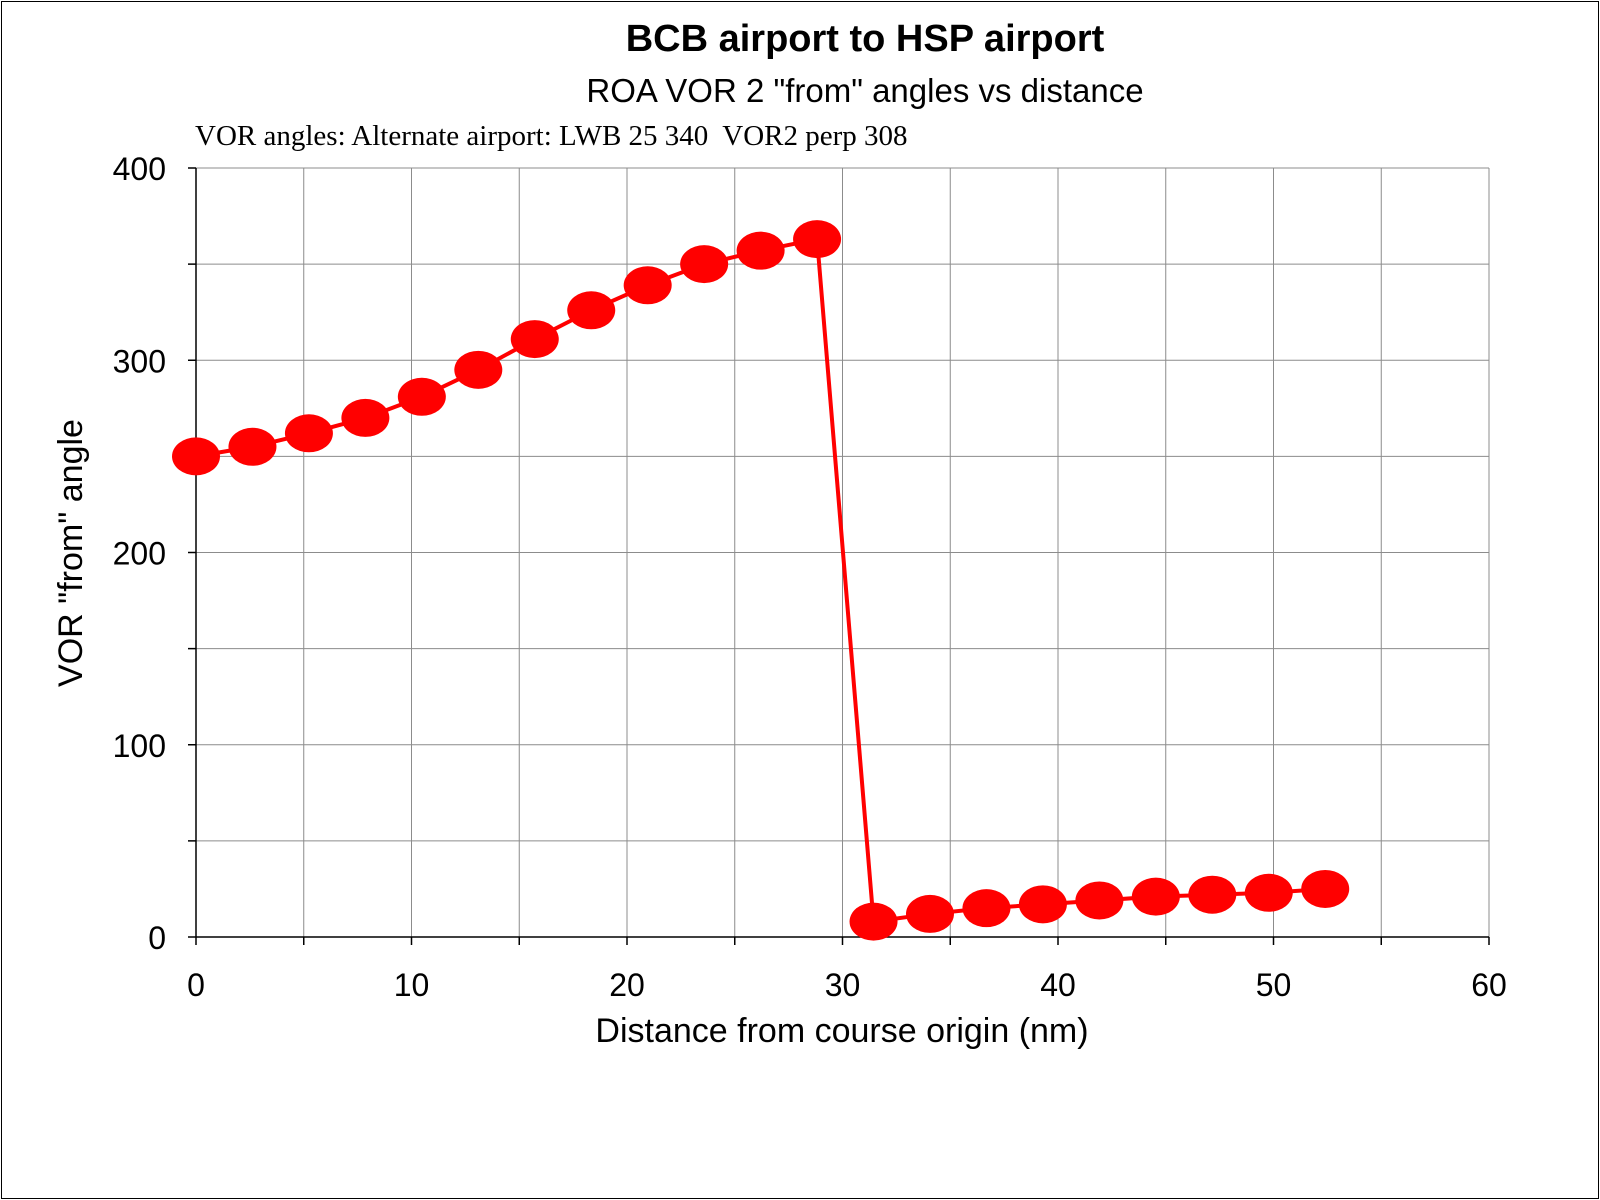  Describe the element at coordinates (843, 985) in the screenshot. I see `x-tick-label: 30` at that location.